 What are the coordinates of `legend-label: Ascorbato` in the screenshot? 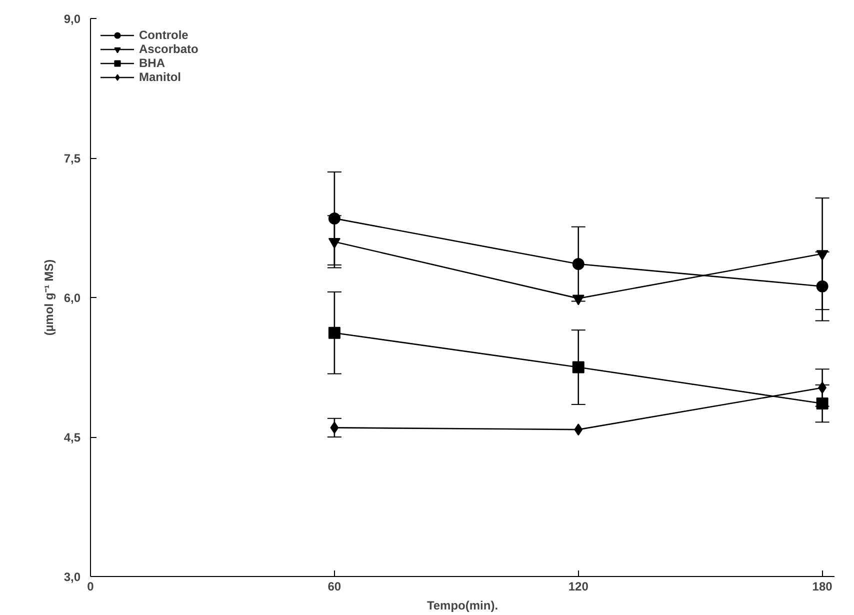 It's located at (168, 49).